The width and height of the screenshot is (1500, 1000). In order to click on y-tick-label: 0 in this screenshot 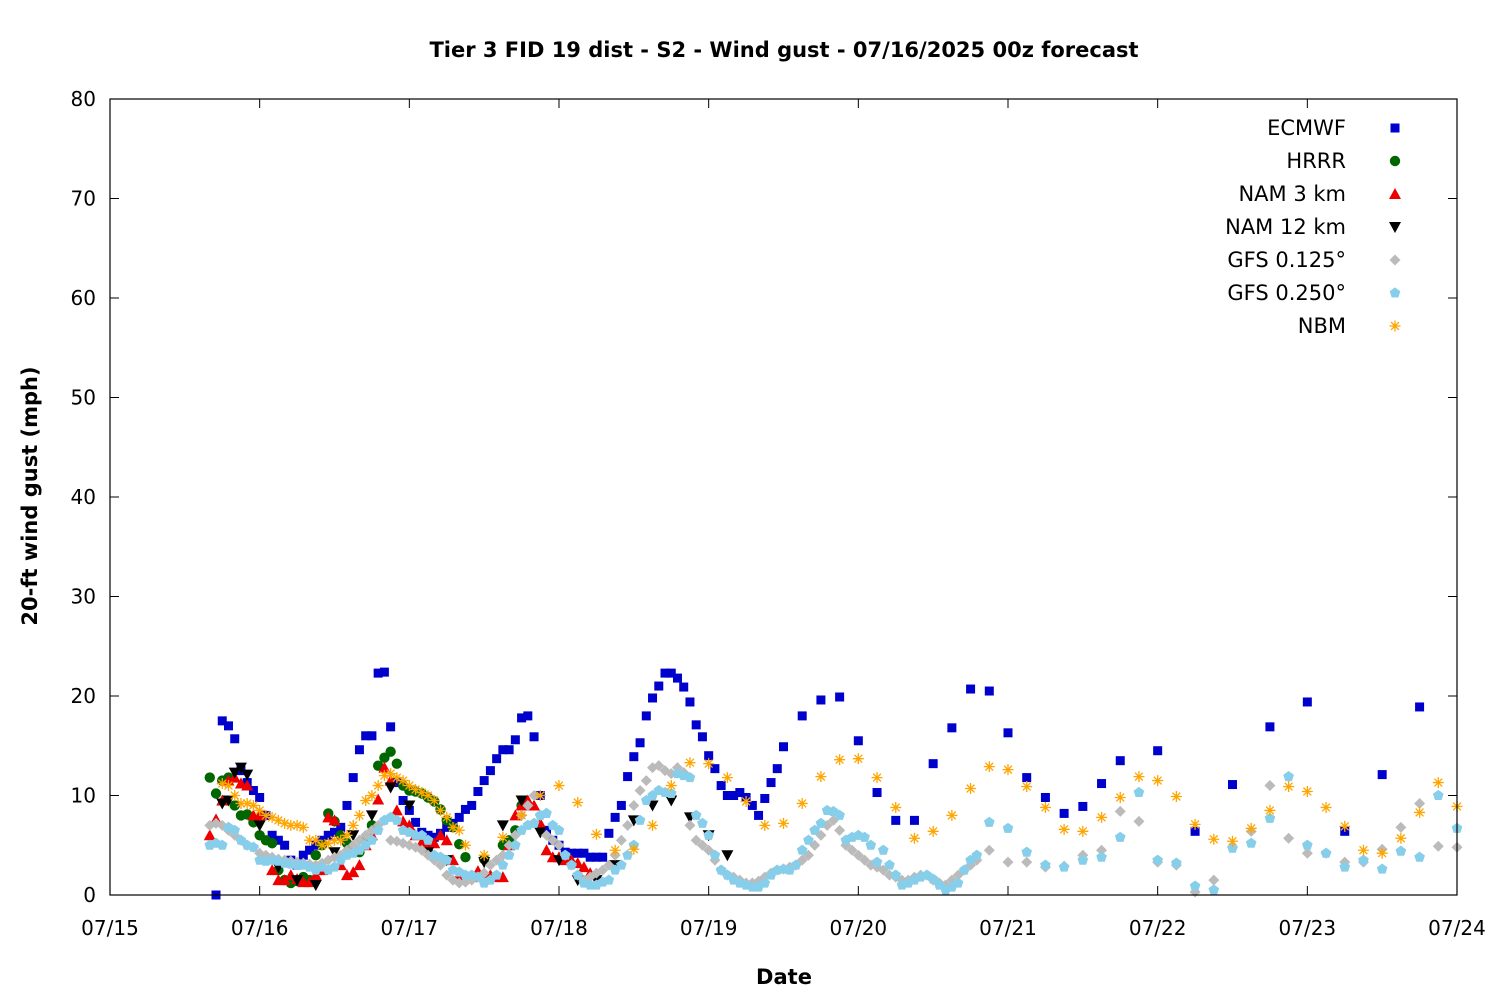, I will do `click(89, 895)`.